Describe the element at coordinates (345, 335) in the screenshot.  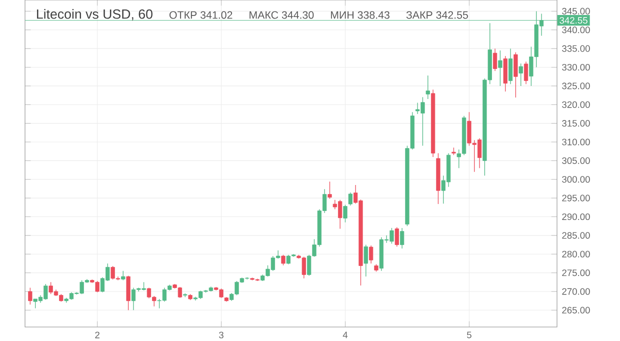
I see `x-tick-label: 4` at that location.